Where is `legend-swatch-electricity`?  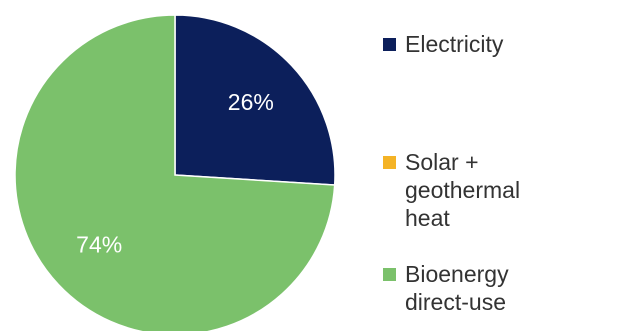 legend-swatch-electricity is located at coordinates (389, 44).